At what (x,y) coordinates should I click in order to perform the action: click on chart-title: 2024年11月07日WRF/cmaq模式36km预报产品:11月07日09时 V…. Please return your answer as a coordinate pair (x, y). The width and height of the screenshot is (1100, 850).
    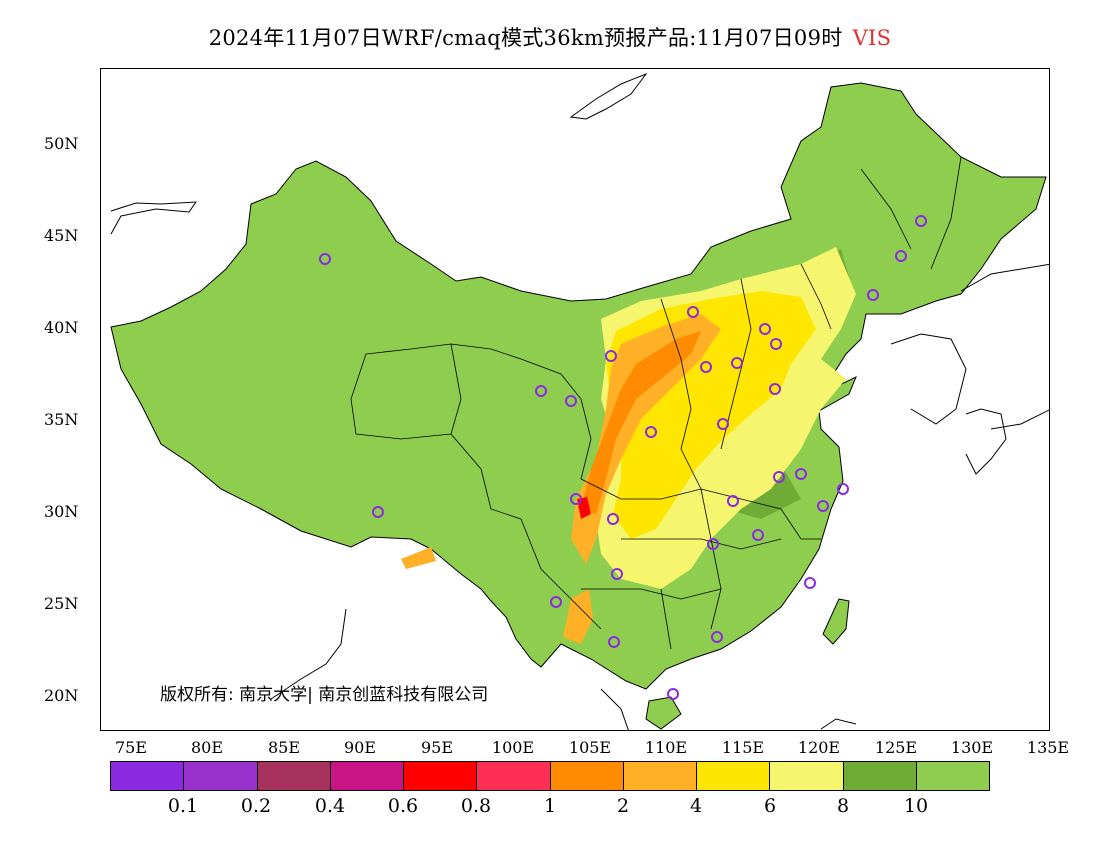
    Looking at the image, I should click on (550, 37).